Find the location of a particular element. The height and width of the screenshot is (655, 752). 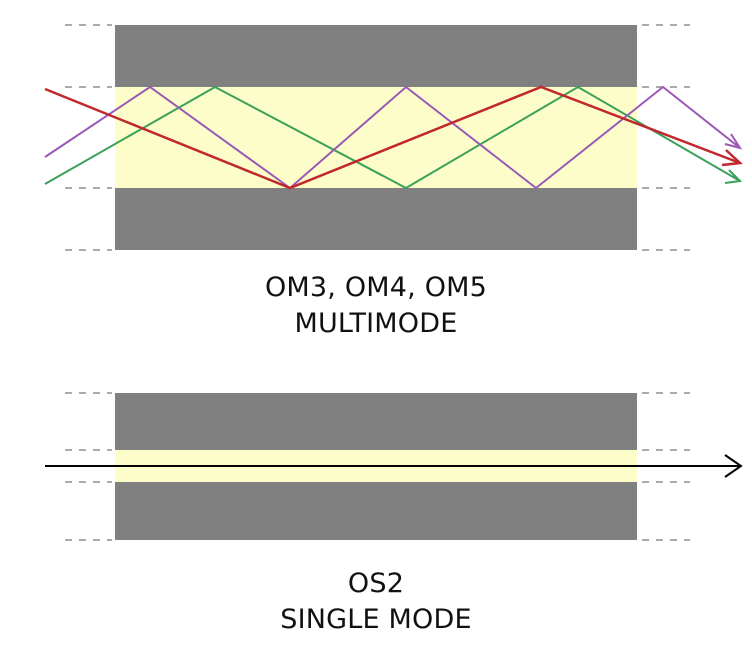

multimode-ray-purple is located at coordinates (392, 137).